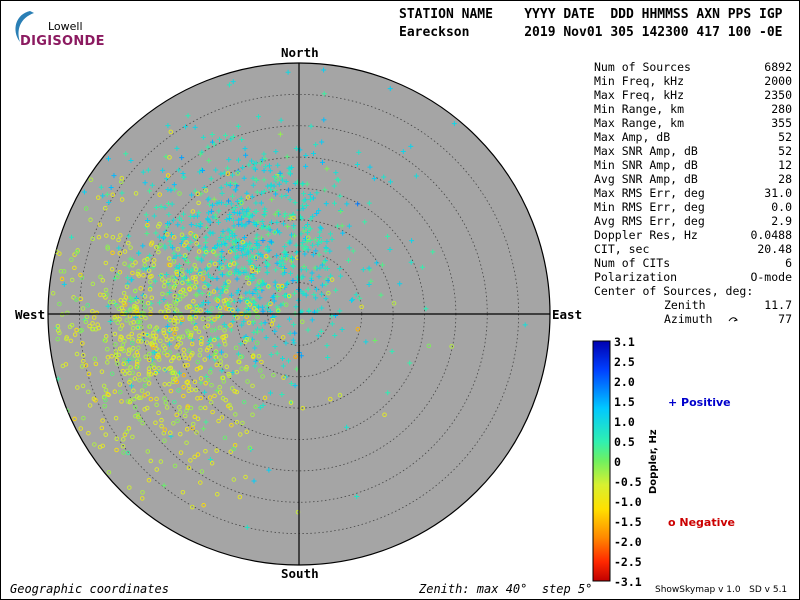  Describe the element at coordinates (707, 522) in the screenshot. I see `legend-negative-label: Negative` at that location.